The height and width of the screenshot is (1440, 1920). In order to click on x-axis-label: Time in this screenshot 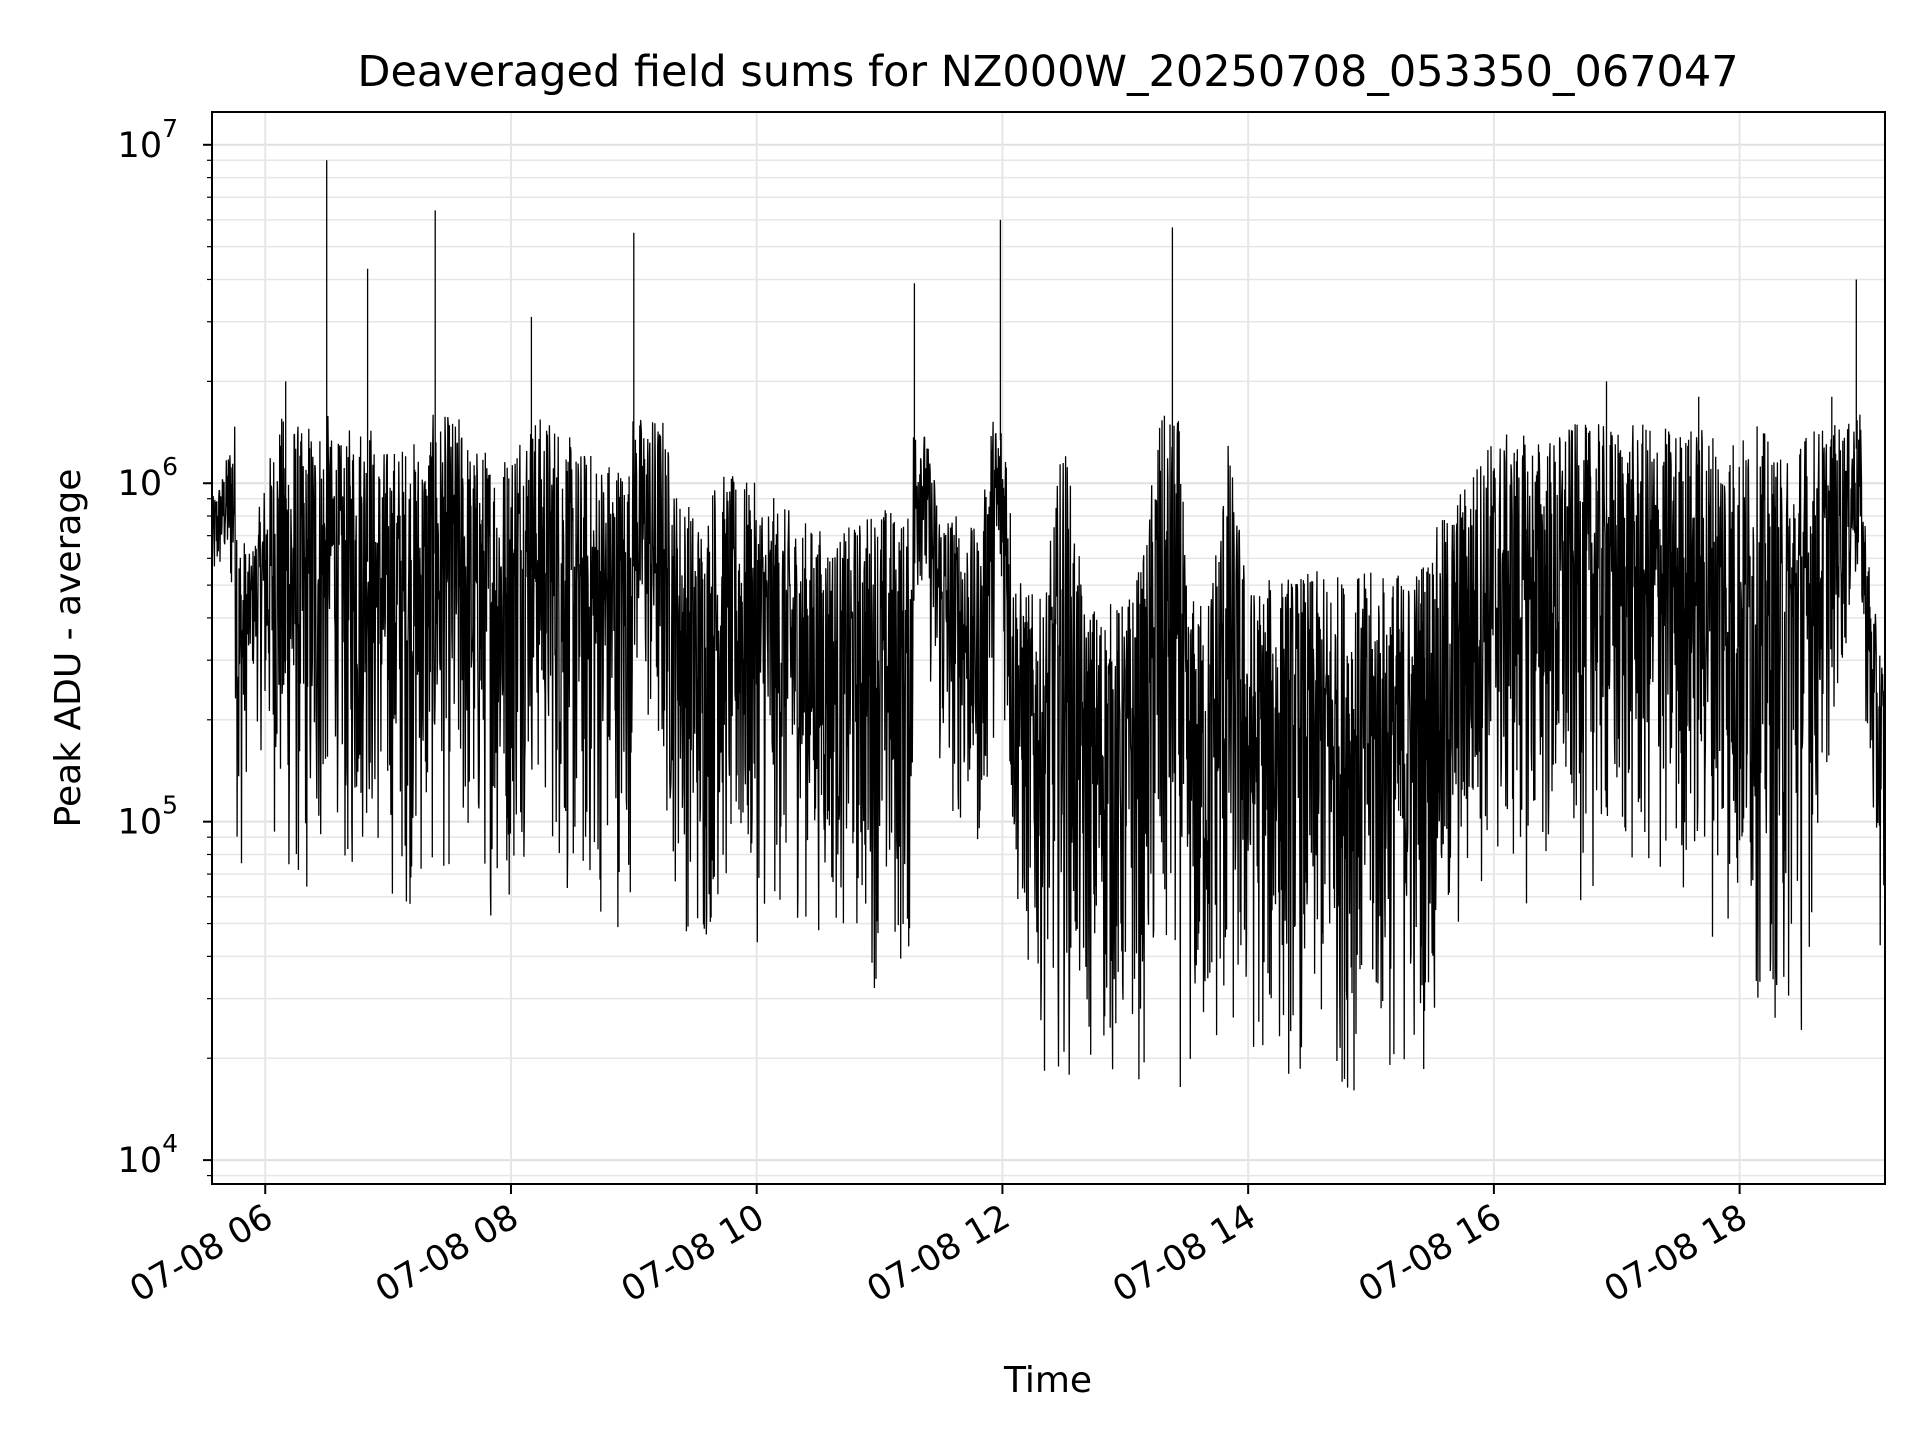, I will do `click(1047, 1380)`.